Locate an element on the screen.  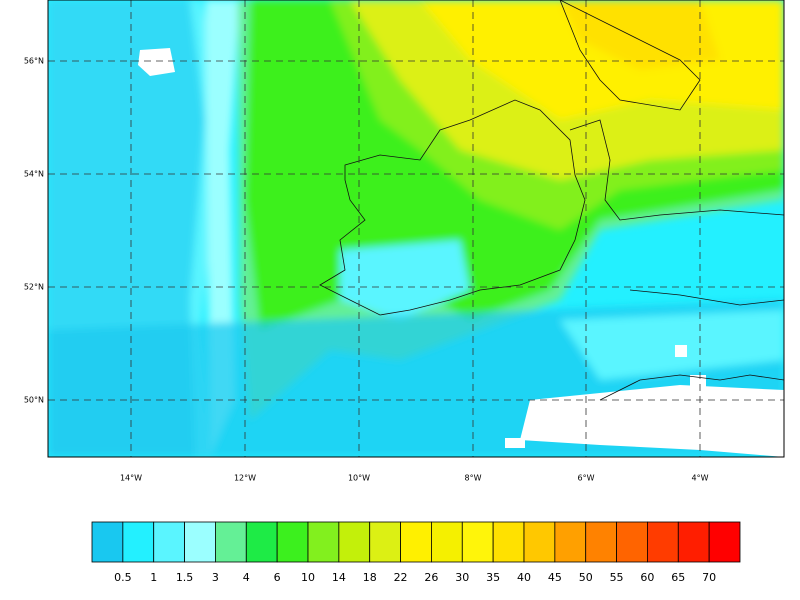
colorbar-label: 26 is located at coordinates (431, 577).